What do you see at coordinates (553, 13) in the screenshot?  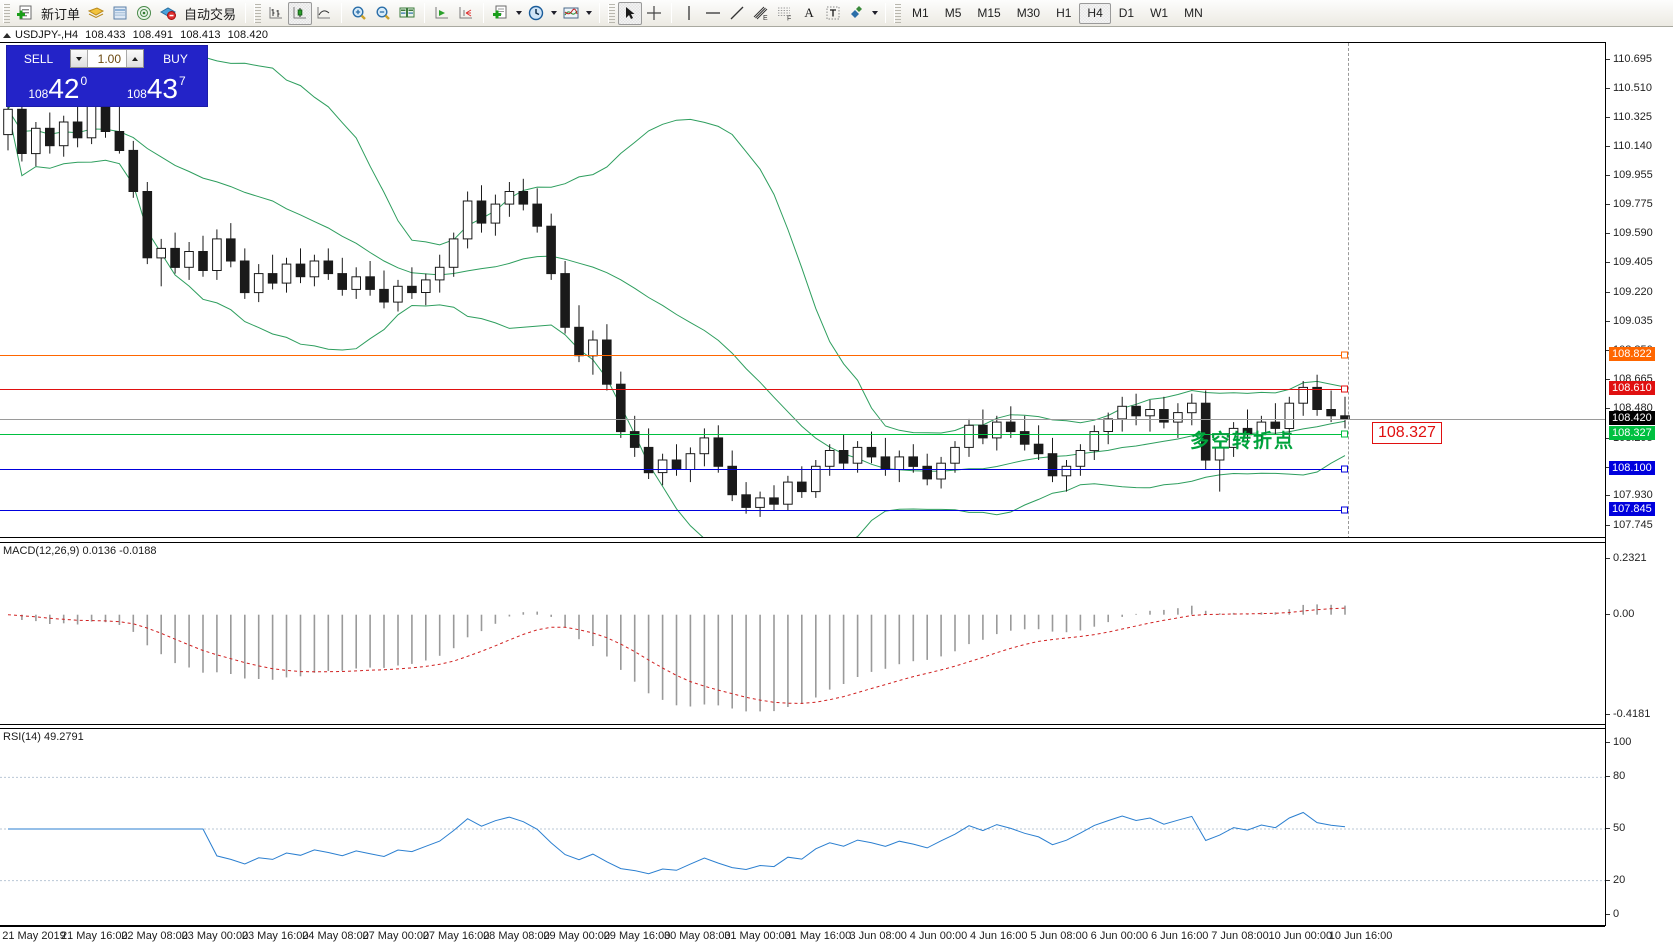 I see `period-dropdown-caret` at bounding box center [553, 13].